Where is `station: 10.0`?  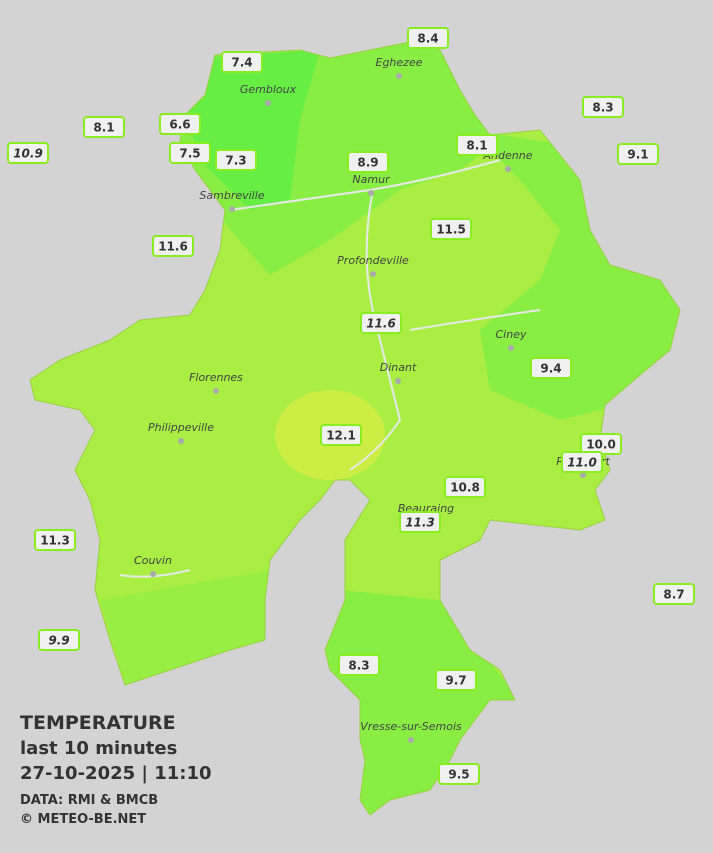
station: 10.0 is located at coordinates (601, 444).